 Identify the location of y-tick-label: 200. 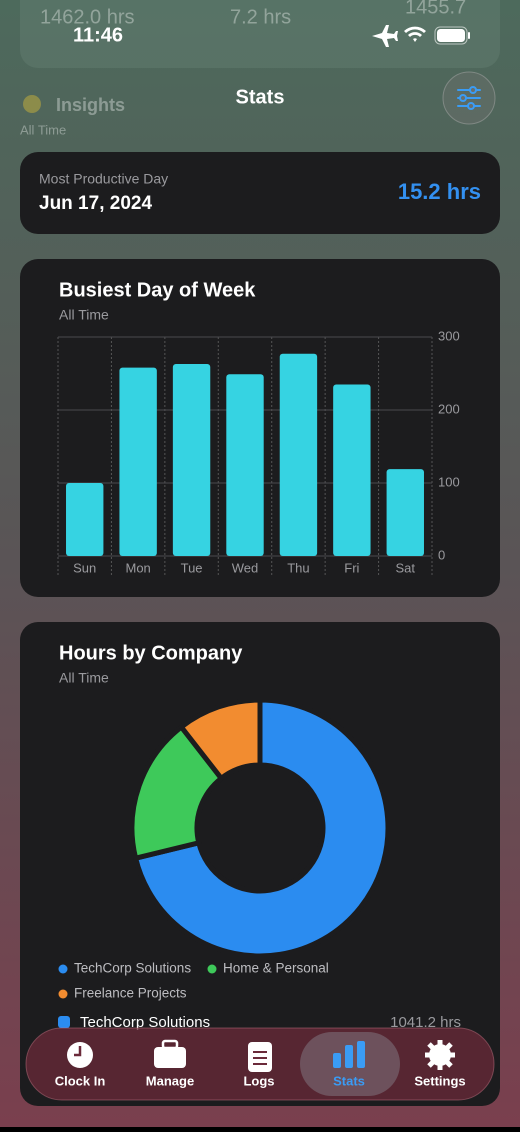
(449, 408).